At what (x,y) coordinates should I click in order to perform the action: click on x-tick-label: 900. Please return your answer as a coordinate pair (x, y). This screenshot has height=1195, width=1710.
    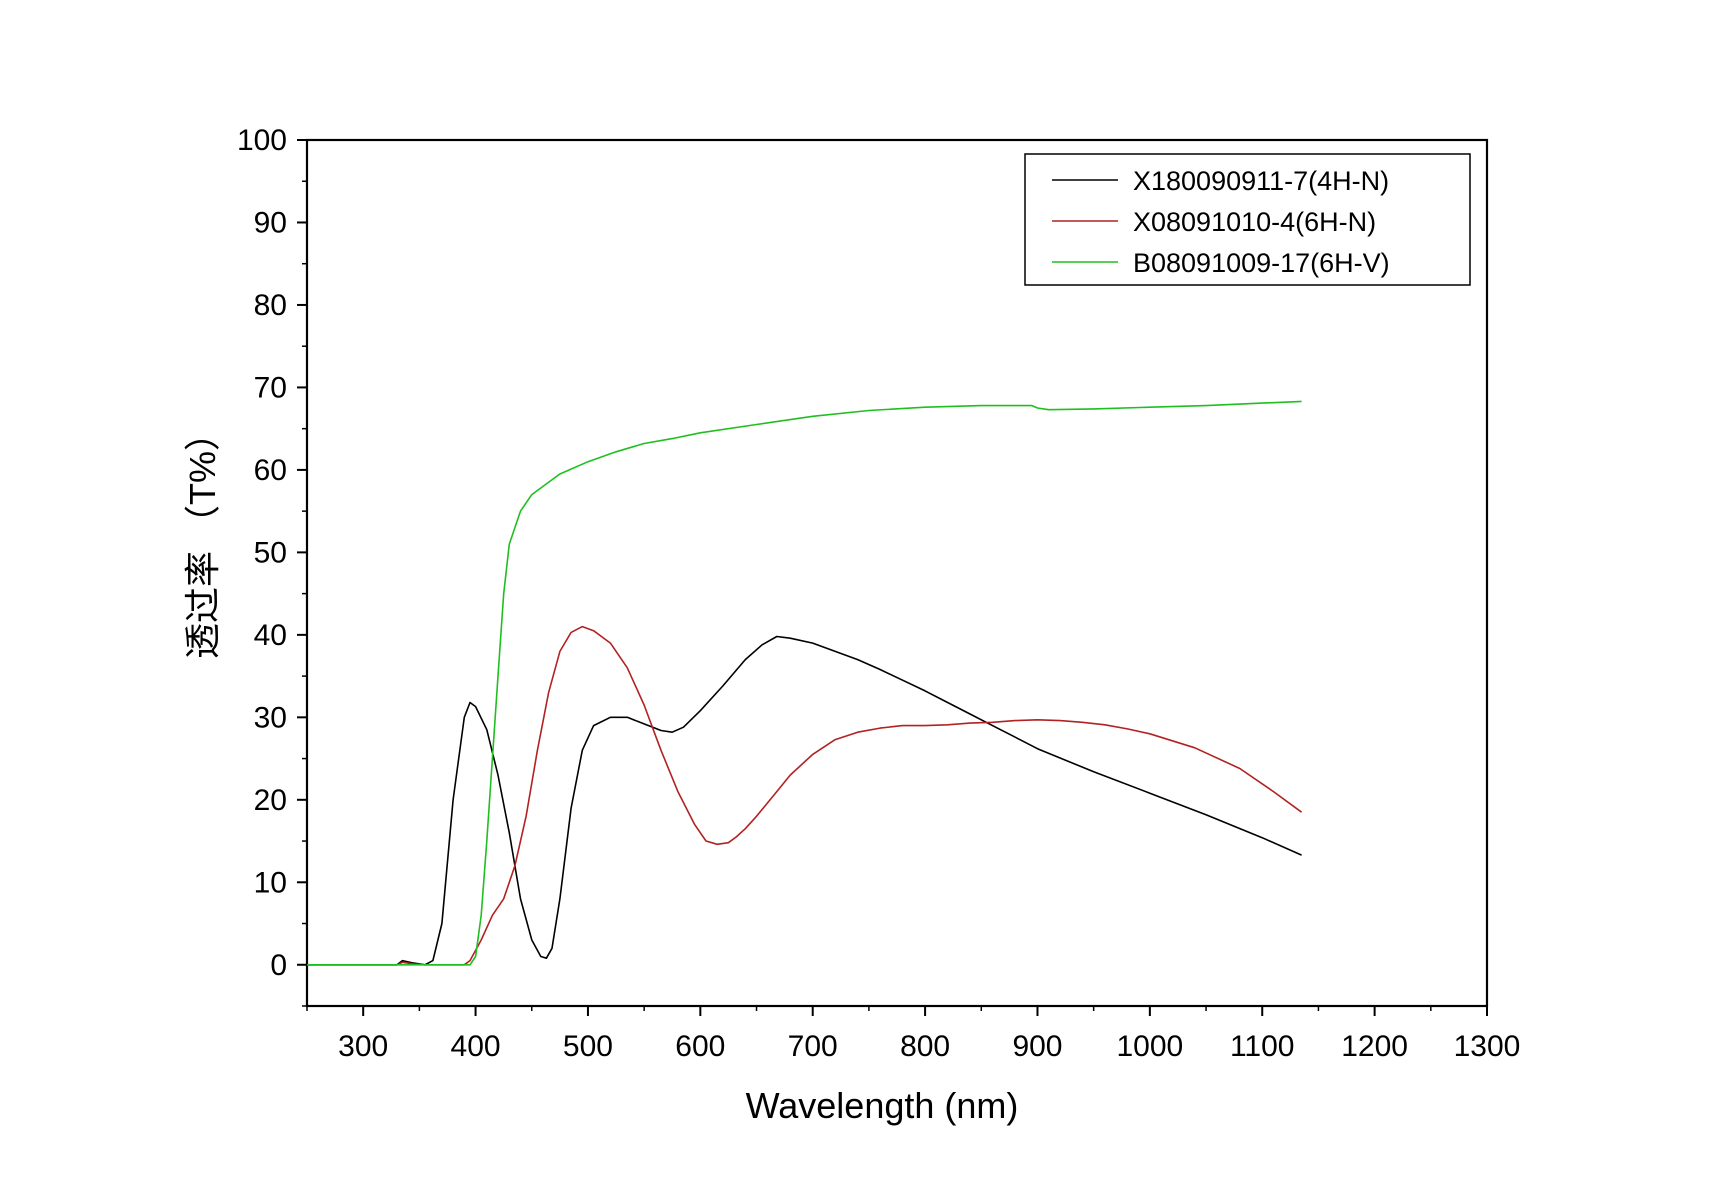
    Looking at the image, I should click on (1037, 1046).